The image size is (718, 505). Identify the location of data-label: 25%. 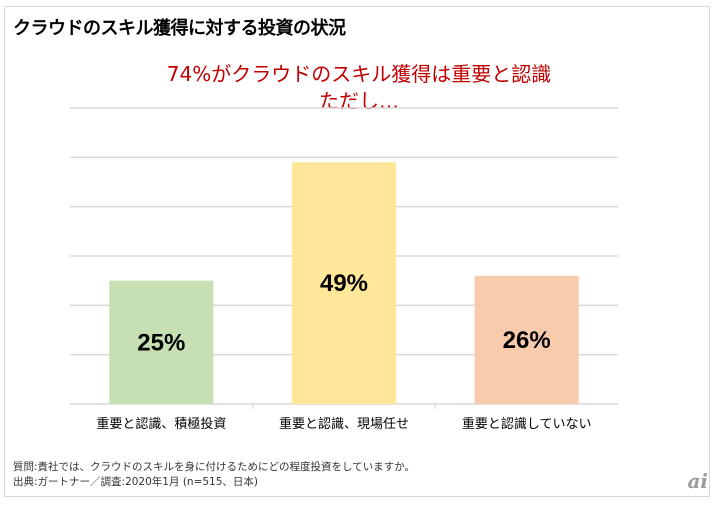
(161, 342).